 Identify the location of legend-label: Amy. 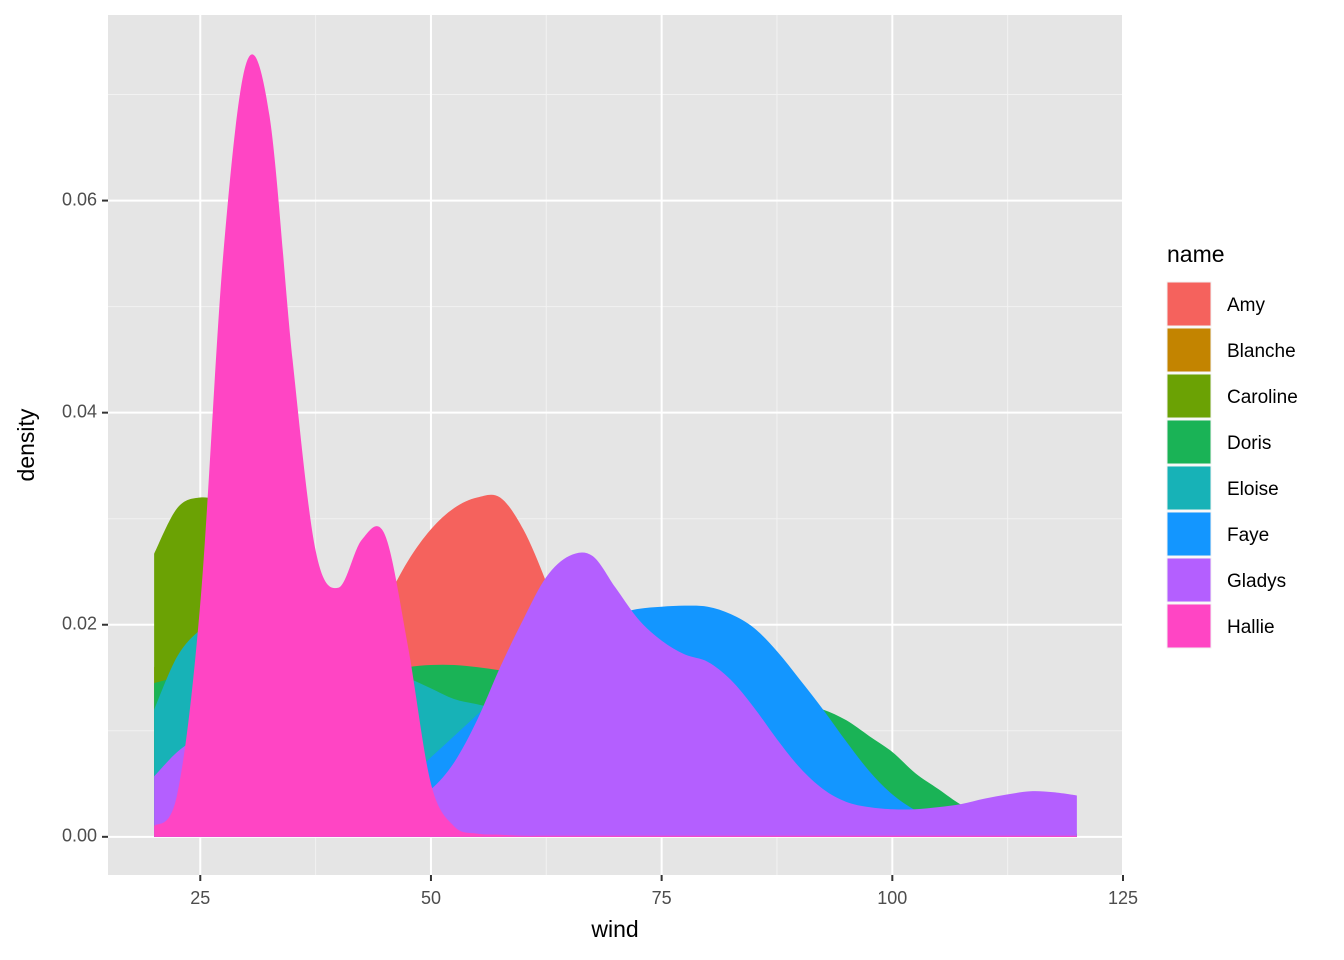
(1246, 305).